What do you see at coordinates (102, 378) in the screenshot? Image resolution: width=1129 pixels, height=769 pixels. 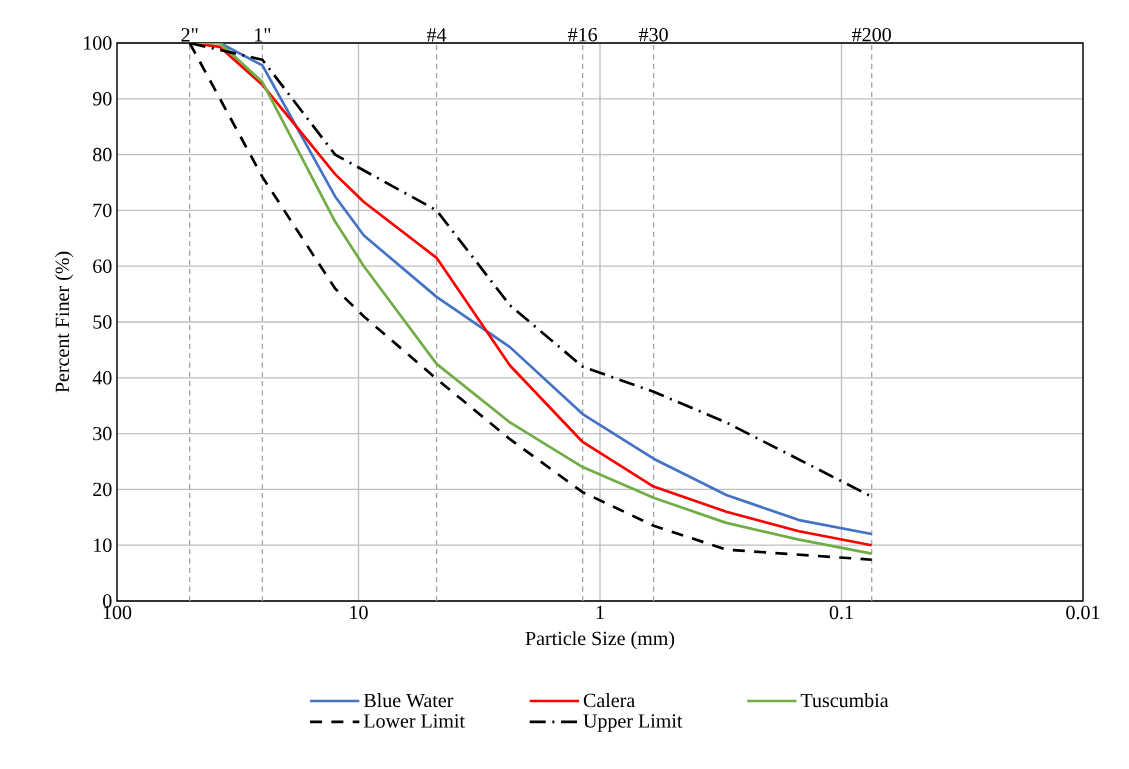 I see `y-tick-label: 40` at bounding box center [102, 378].